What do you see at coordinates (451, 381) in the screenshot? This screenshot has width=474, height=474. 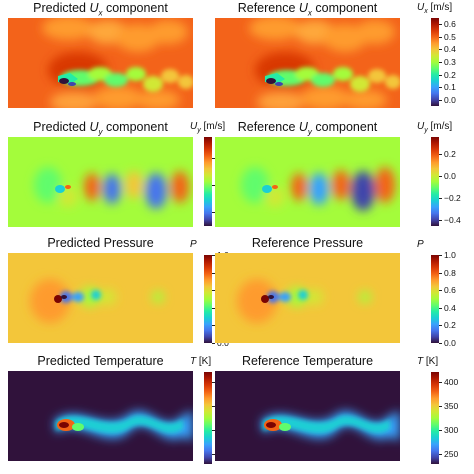 I see `colorbar-tick-label: 400` at bounding box center [451, 381].